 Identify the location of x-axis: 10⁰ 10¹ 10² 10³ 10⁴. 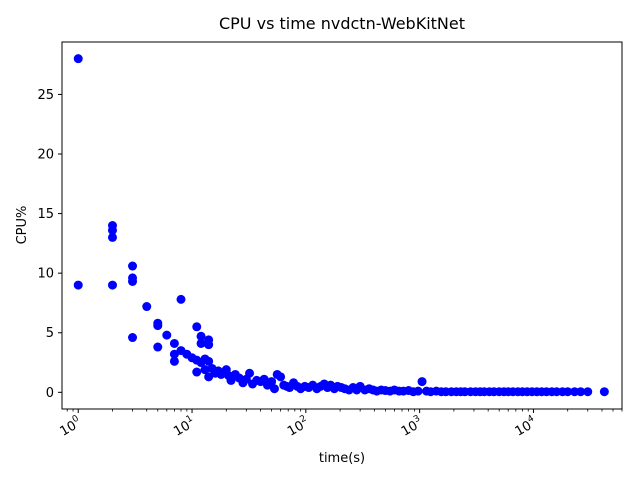
(339, 424).